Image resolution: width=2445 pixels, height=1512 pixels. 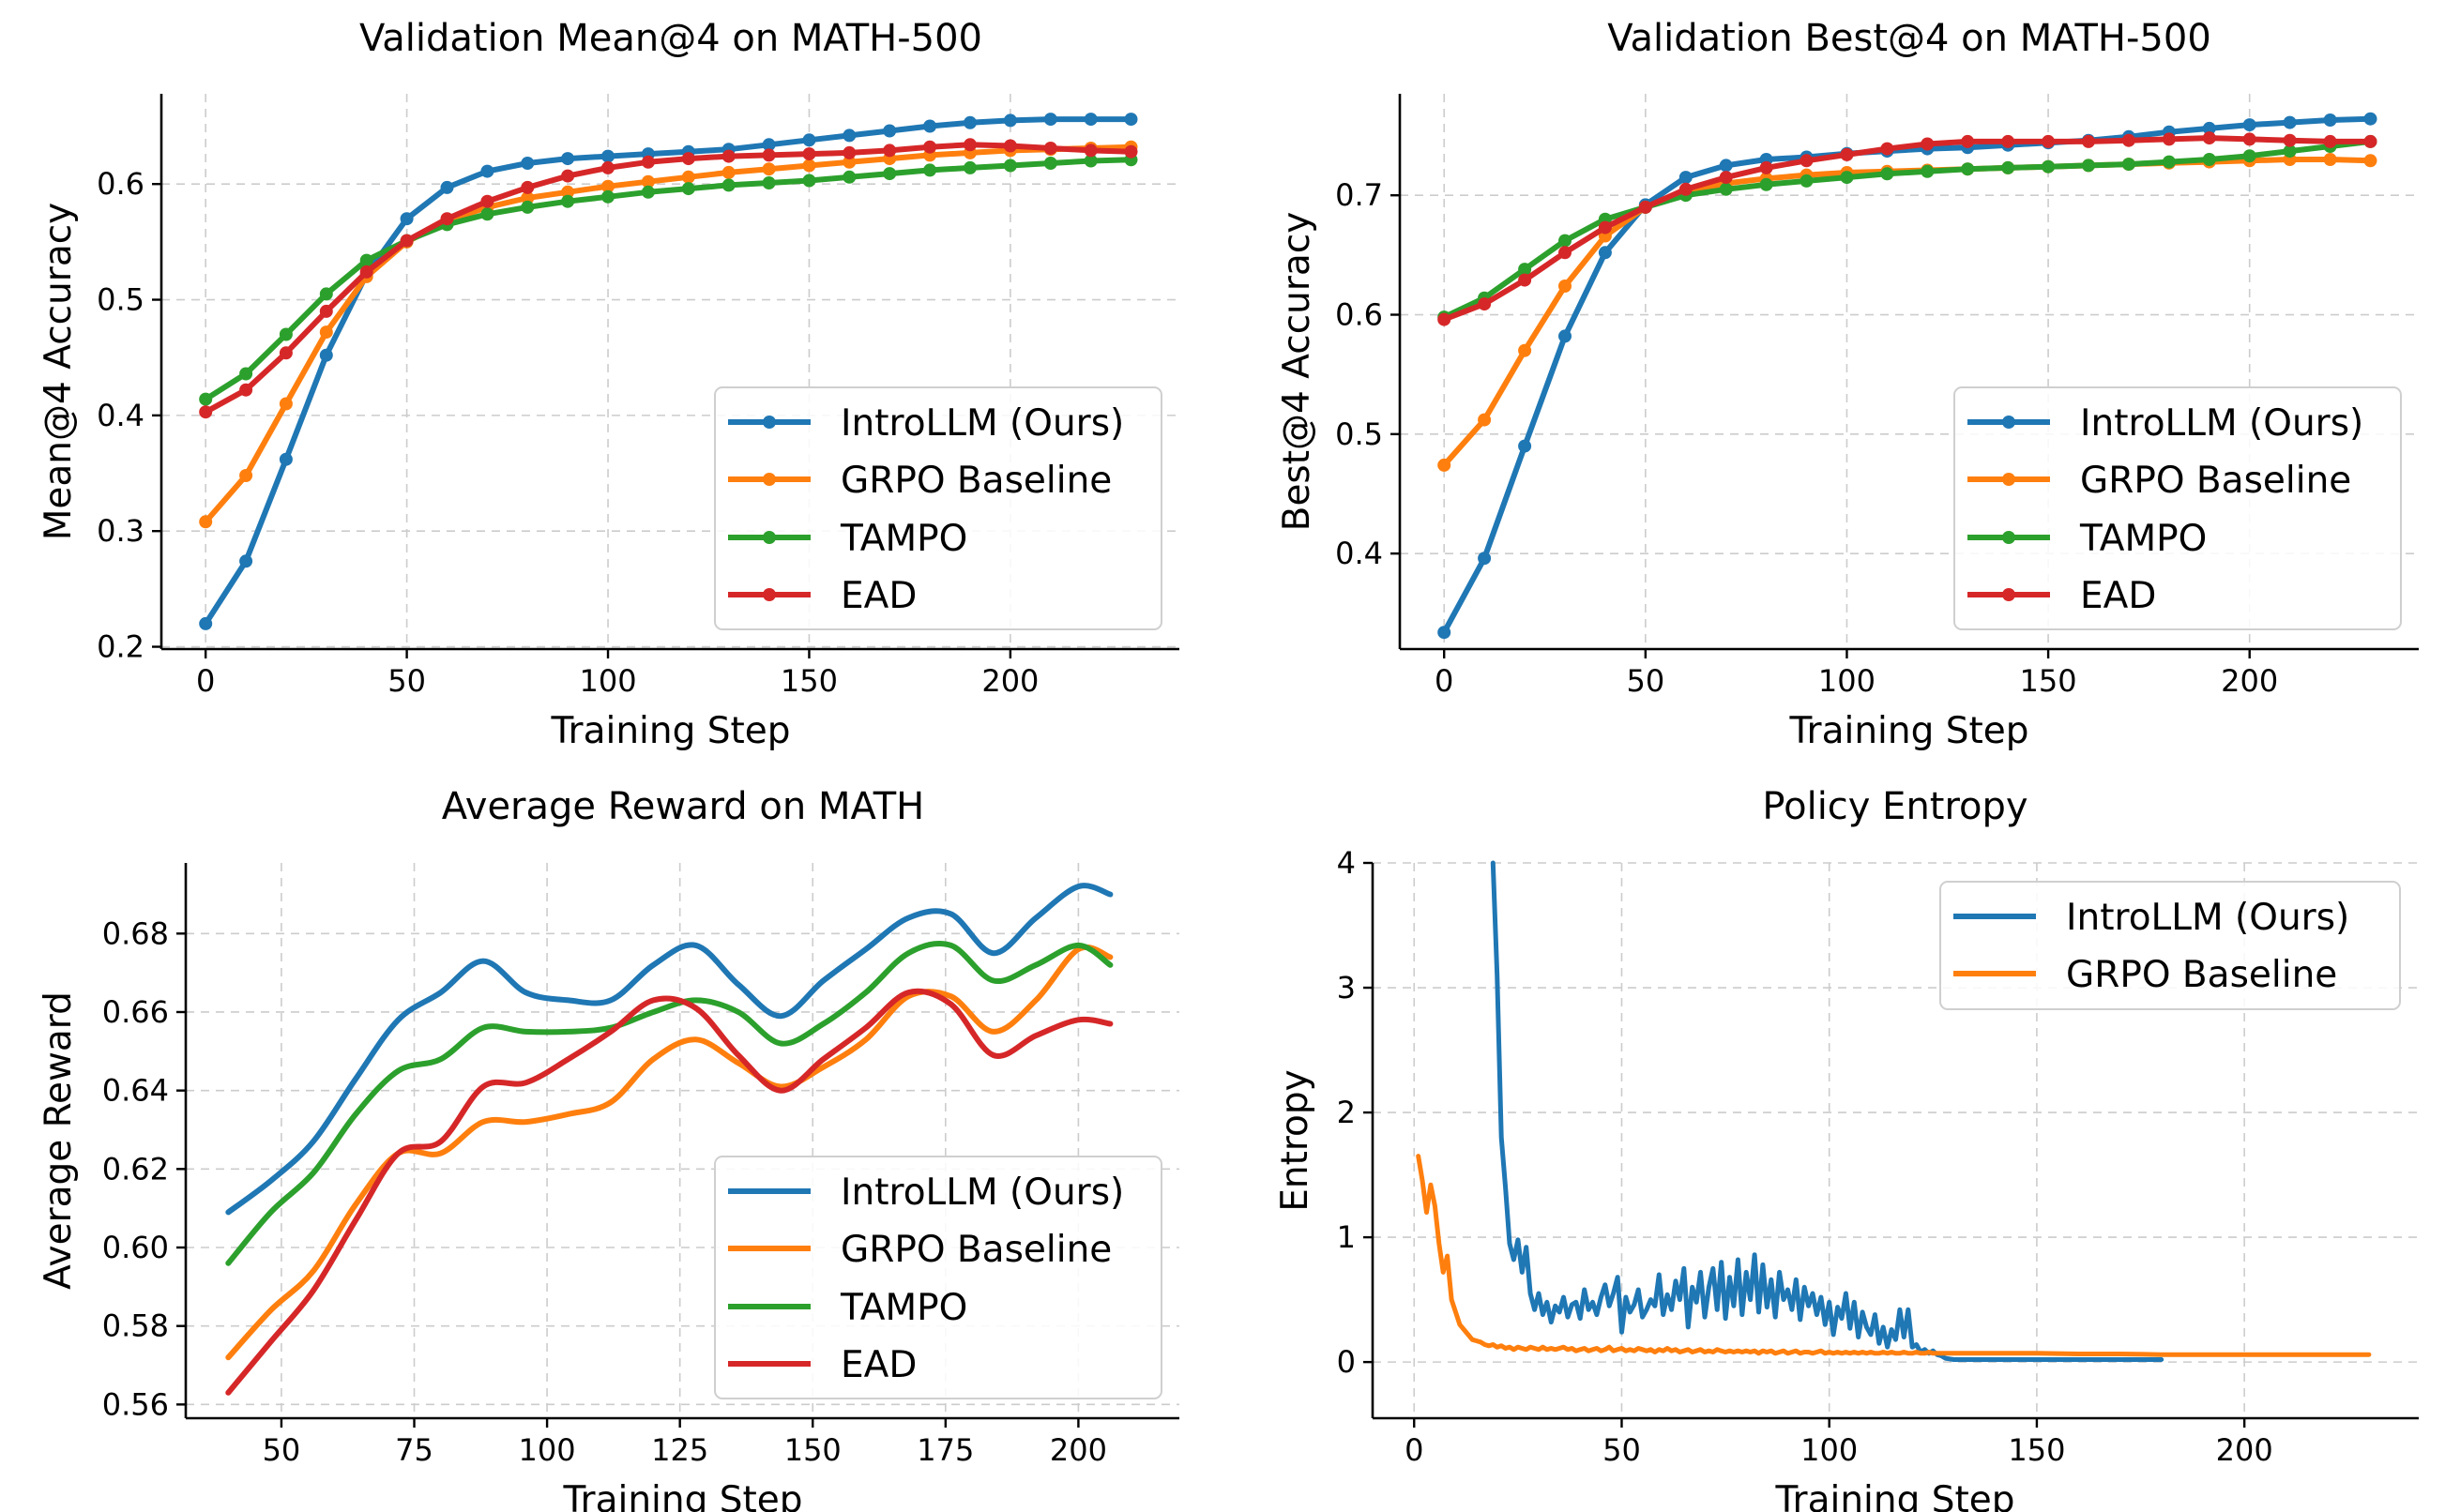 I want to click on y-tick-label: 0.60, so click(x=135, y=1247).